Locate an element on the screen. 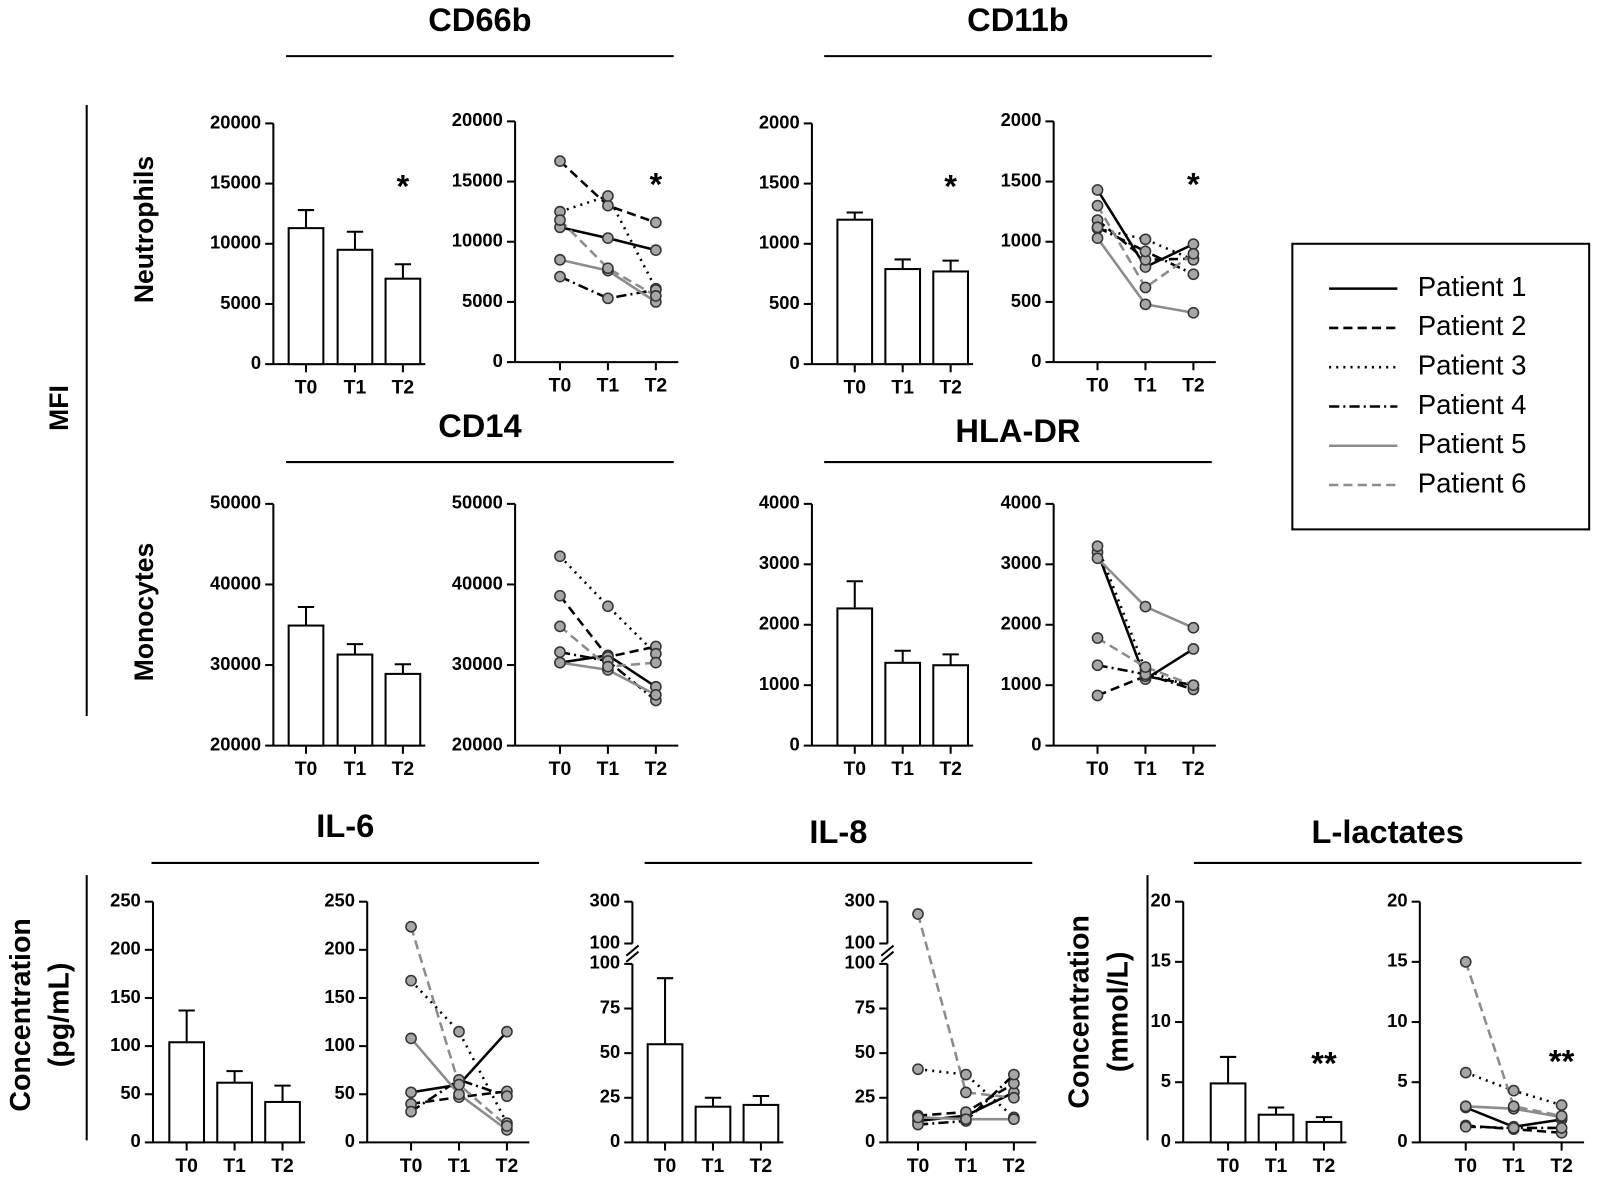 Image resolution: width=1600 pixels, height=1181 pixels. legend-label: Patient 4 is located at coordinates (1472, 404).